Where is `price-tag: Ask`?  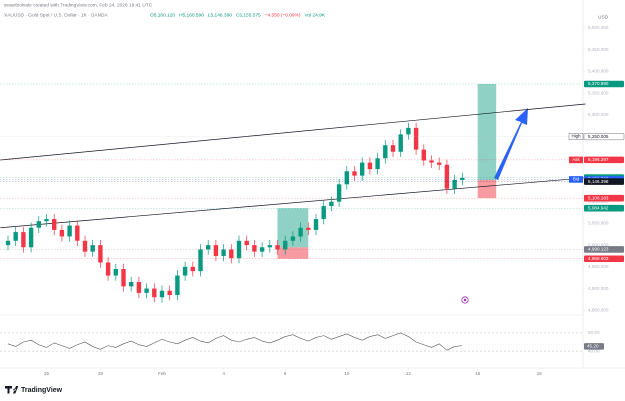
price-tag: Ask is located at coordinates (576, 159).